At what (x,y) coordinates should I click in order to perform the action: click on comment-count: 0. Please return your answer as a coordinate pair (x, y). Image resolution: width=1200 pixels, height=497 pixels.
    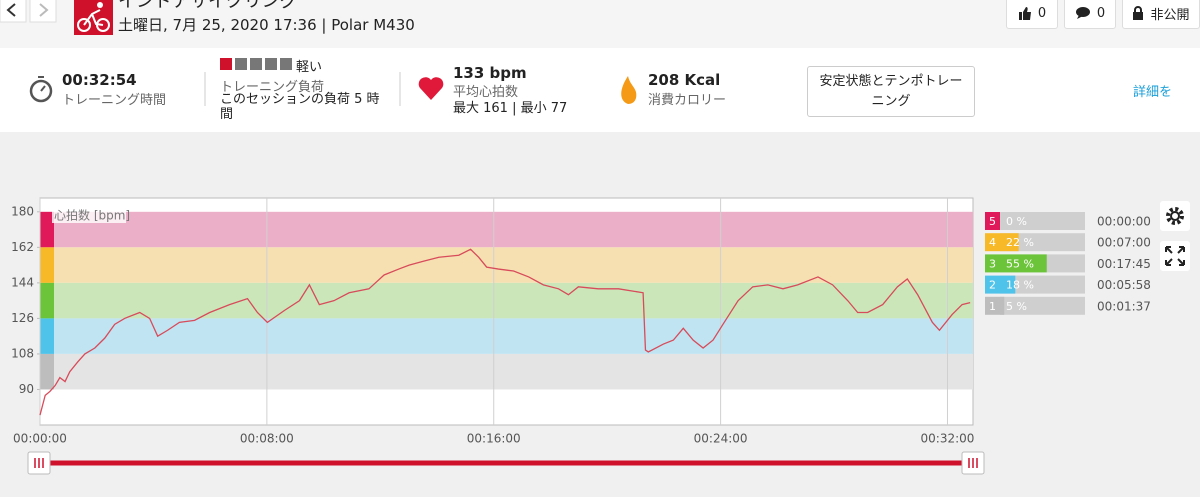
    Looking at the image, I should click on (1101, 13).